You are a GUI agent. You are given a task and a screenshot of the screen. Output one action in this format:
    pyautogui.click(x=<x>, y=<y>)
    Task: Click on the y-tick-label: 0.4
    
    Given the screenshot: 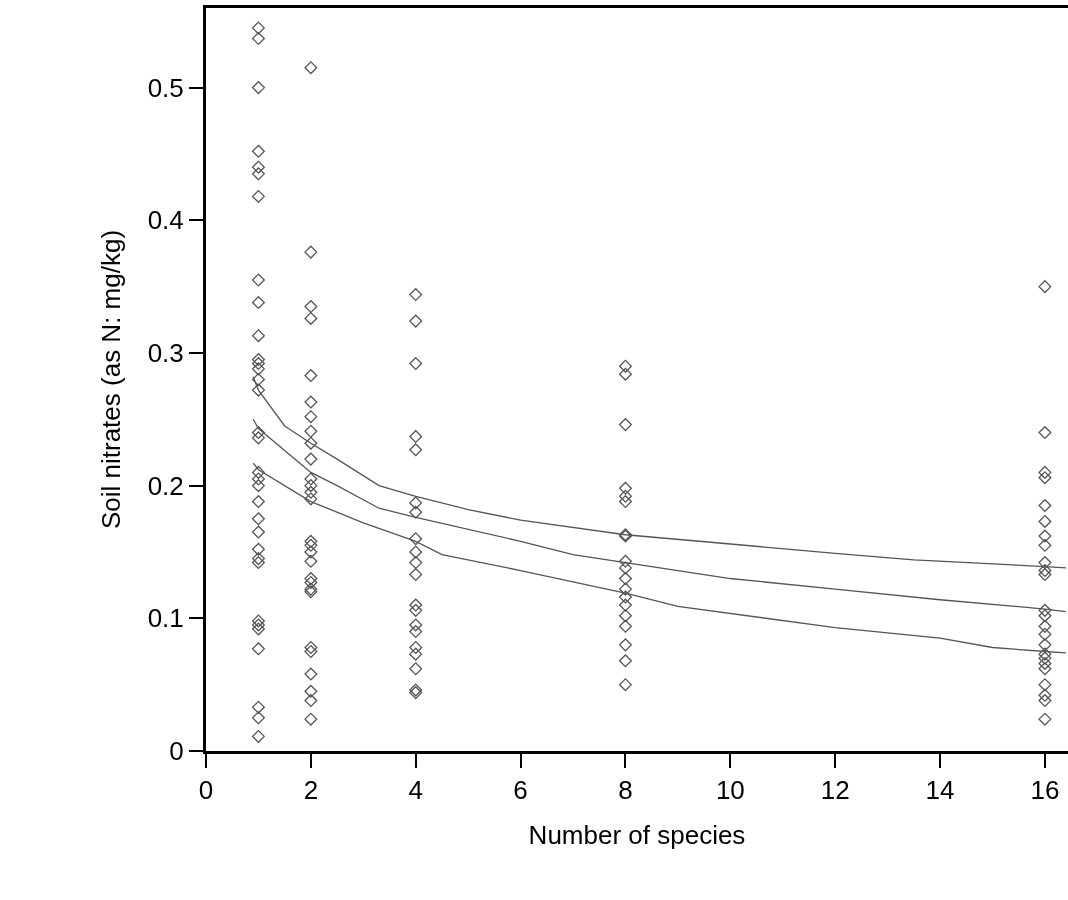 What is the action you would take?
    pyautogui.click(x=165, y=220)
    